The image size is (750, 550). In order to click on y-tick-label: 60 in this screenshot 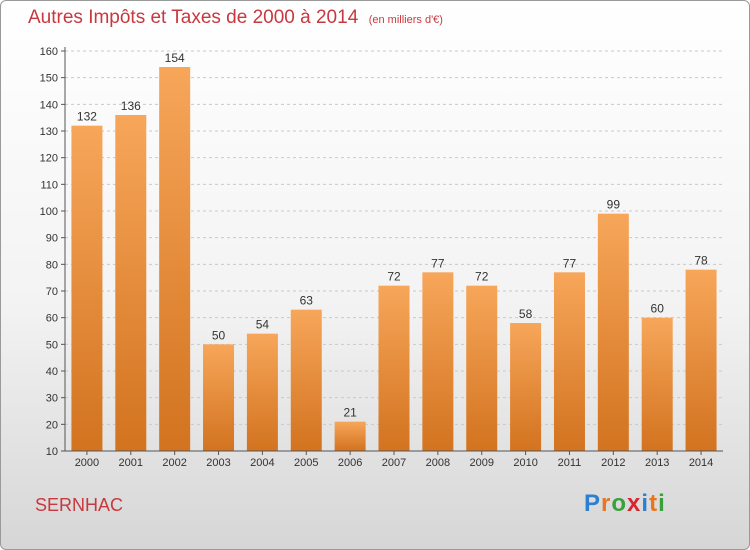, I will do `click(52, 319)`.